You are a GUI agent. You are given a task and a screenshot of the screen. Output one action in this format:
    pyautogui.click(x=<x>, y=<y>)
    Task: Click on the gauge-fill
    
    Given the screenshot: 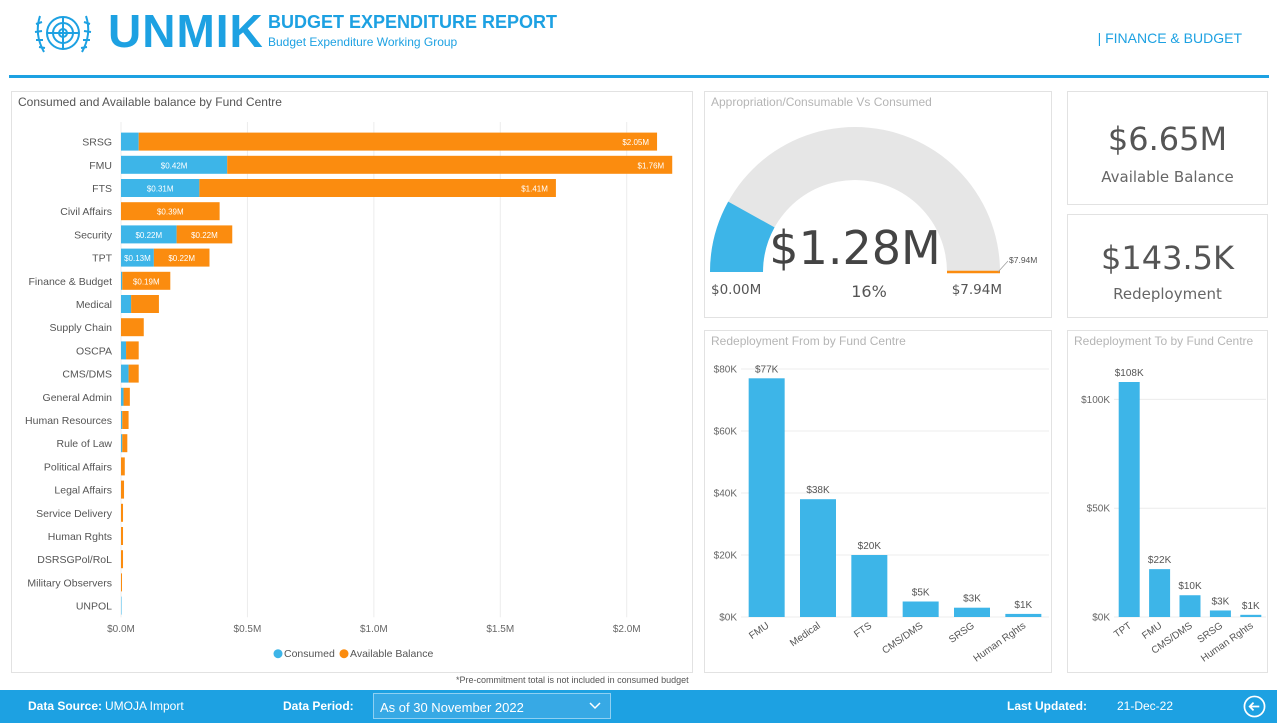 What is the action you would take?
    pyautogui.click(x=742, y=236)
    